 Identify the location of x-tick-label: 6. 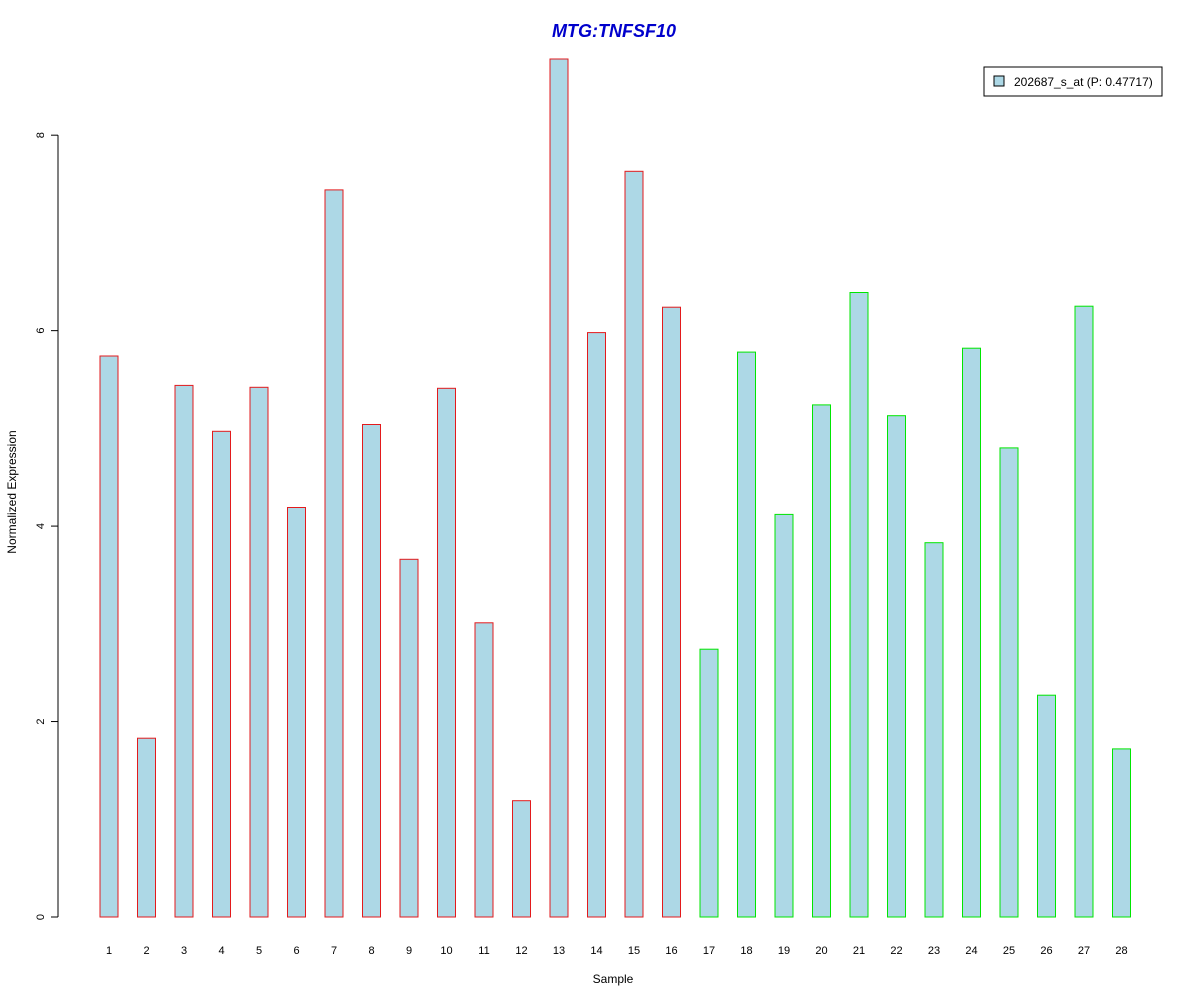
(296, 951).